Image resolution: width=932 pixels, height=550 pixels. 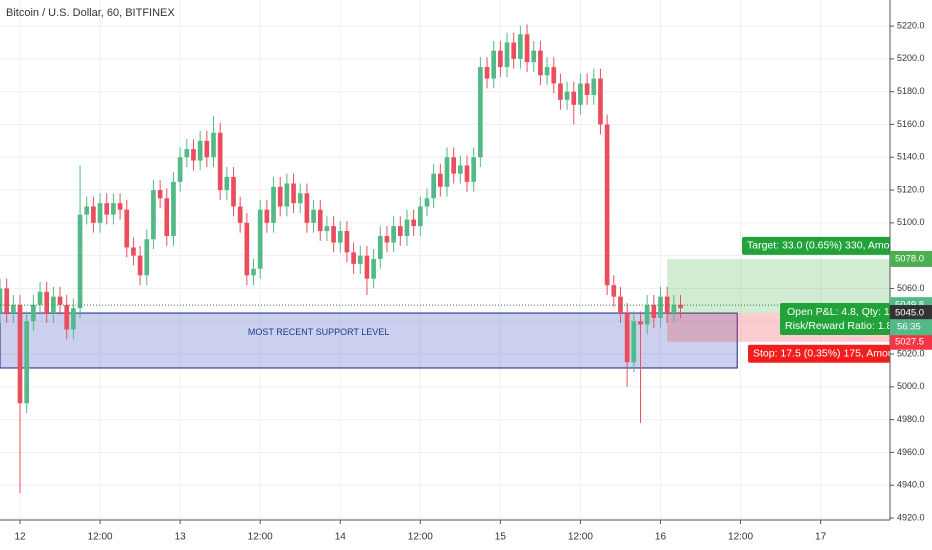 I want to click on y-tick-label: 5000.0, so click(x=911, y=386).